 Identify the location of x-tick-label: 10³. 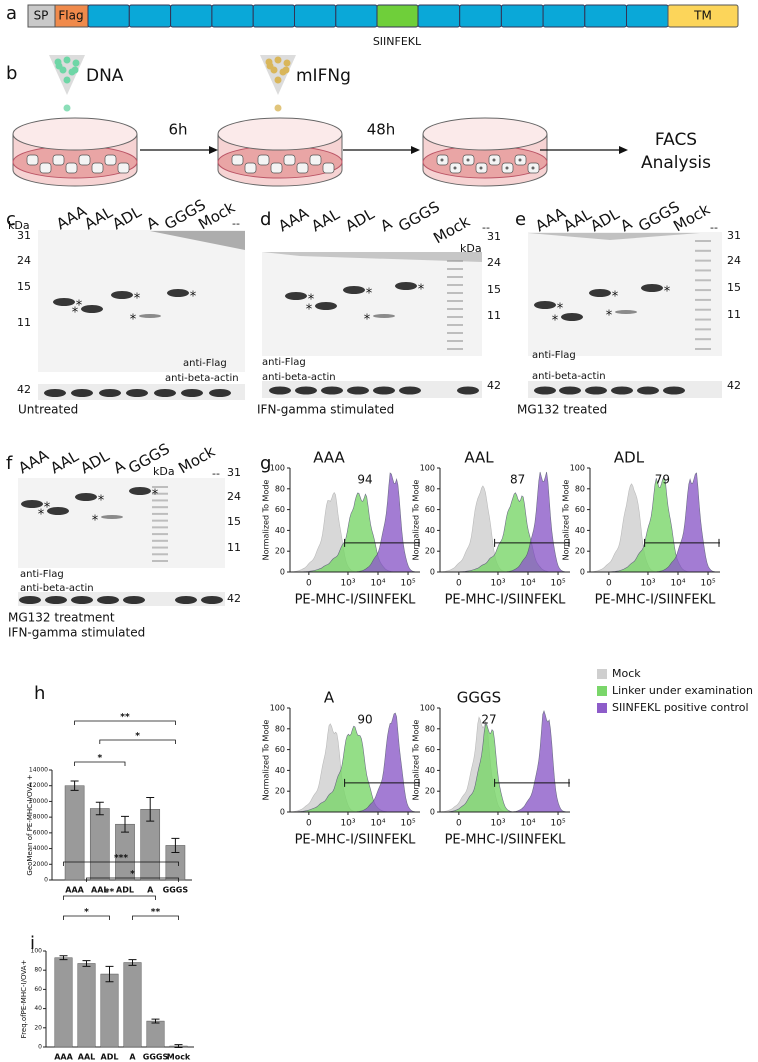
(347, 584).